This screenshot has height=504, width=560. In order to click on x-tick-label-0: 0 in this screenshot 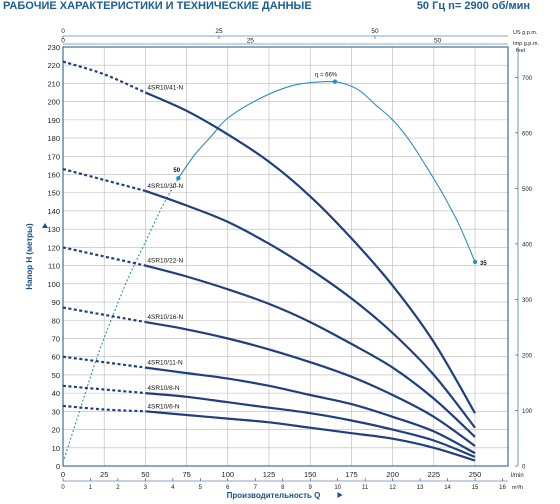, I will do `click(63, 474)`.